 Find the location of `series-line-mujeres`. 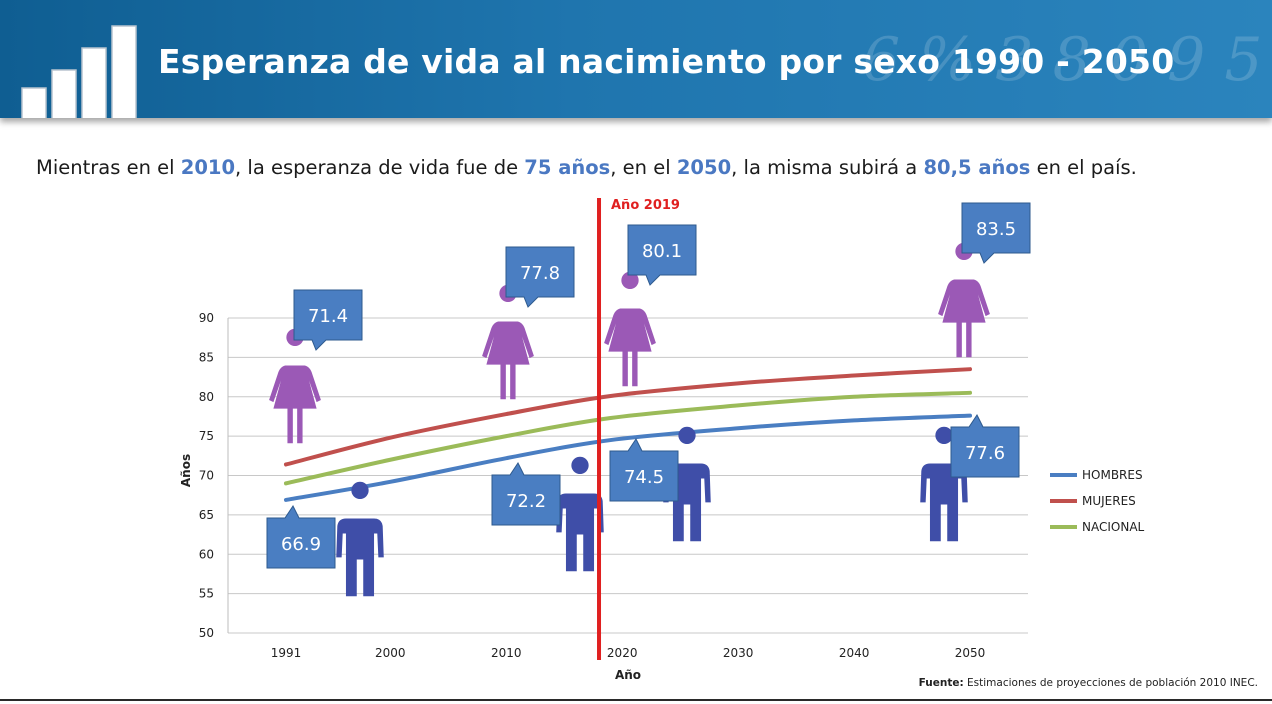

series-line-mujeres is located at coordinates (628, 417).